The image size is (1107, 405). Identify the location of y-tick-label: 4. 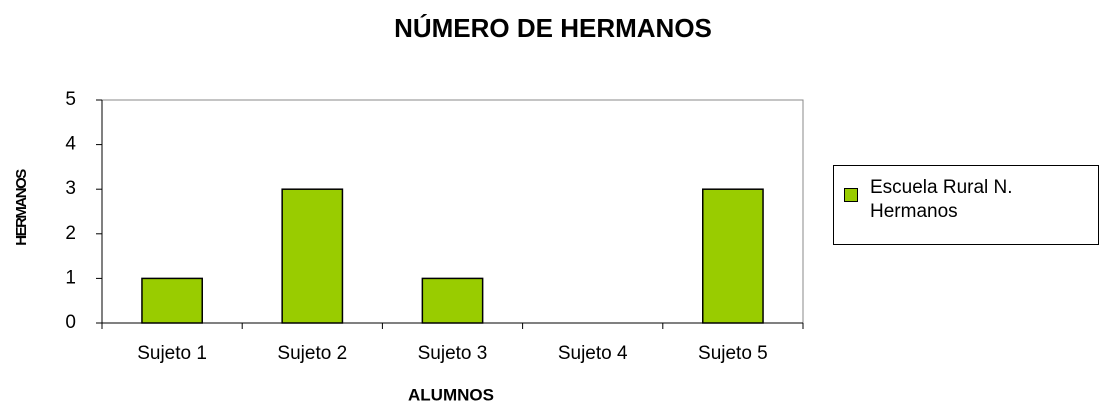
(70, 144).